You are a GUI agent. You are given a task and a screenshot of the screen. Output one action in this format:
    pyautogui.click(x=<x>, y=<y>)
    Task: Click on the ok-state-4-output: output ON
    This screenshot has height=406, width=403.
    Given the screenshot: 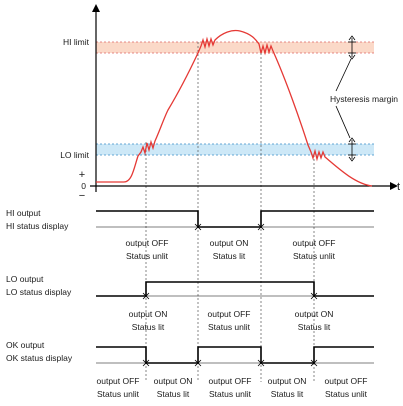 What is the action you would take?
    pyautogui.click(x=287, y=381)
    